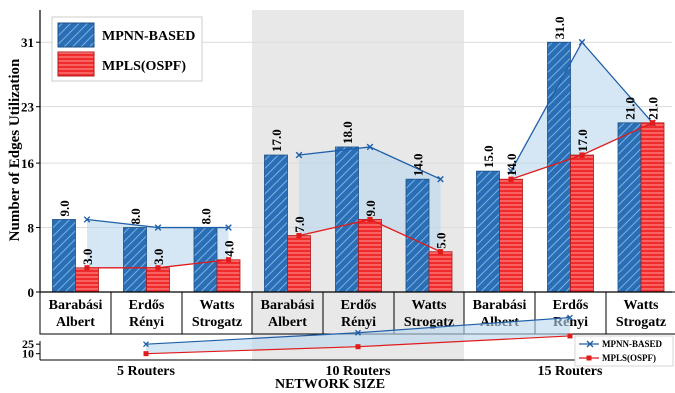 The width and height of the screenshot is (675, 393). What do you see at coordinates (229, 249) in the screenshot?
I see `value-label-mpls: 4.0` at bounding box center [229, 249].